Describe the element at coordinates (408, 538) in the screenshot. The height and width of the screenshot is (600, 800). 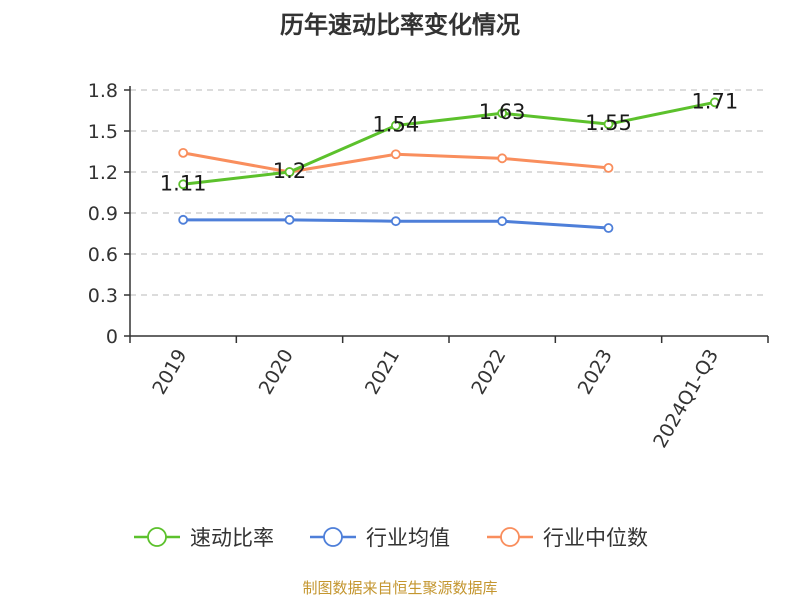
I see `legend-label: 行业均值` at that location.